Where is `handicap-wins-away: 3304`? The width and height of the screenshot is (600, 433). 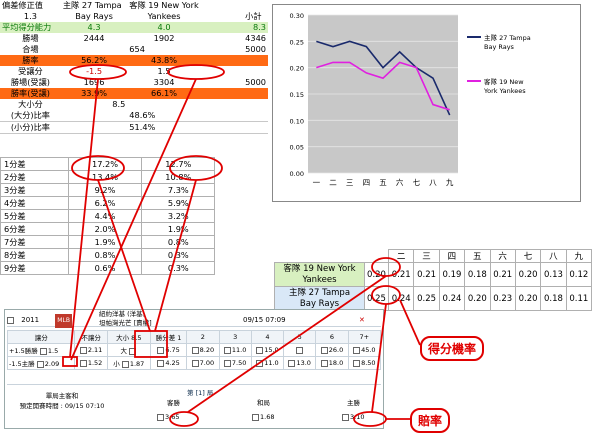
handicap-wins-away: 3304 is located at coordinates (164, 82).